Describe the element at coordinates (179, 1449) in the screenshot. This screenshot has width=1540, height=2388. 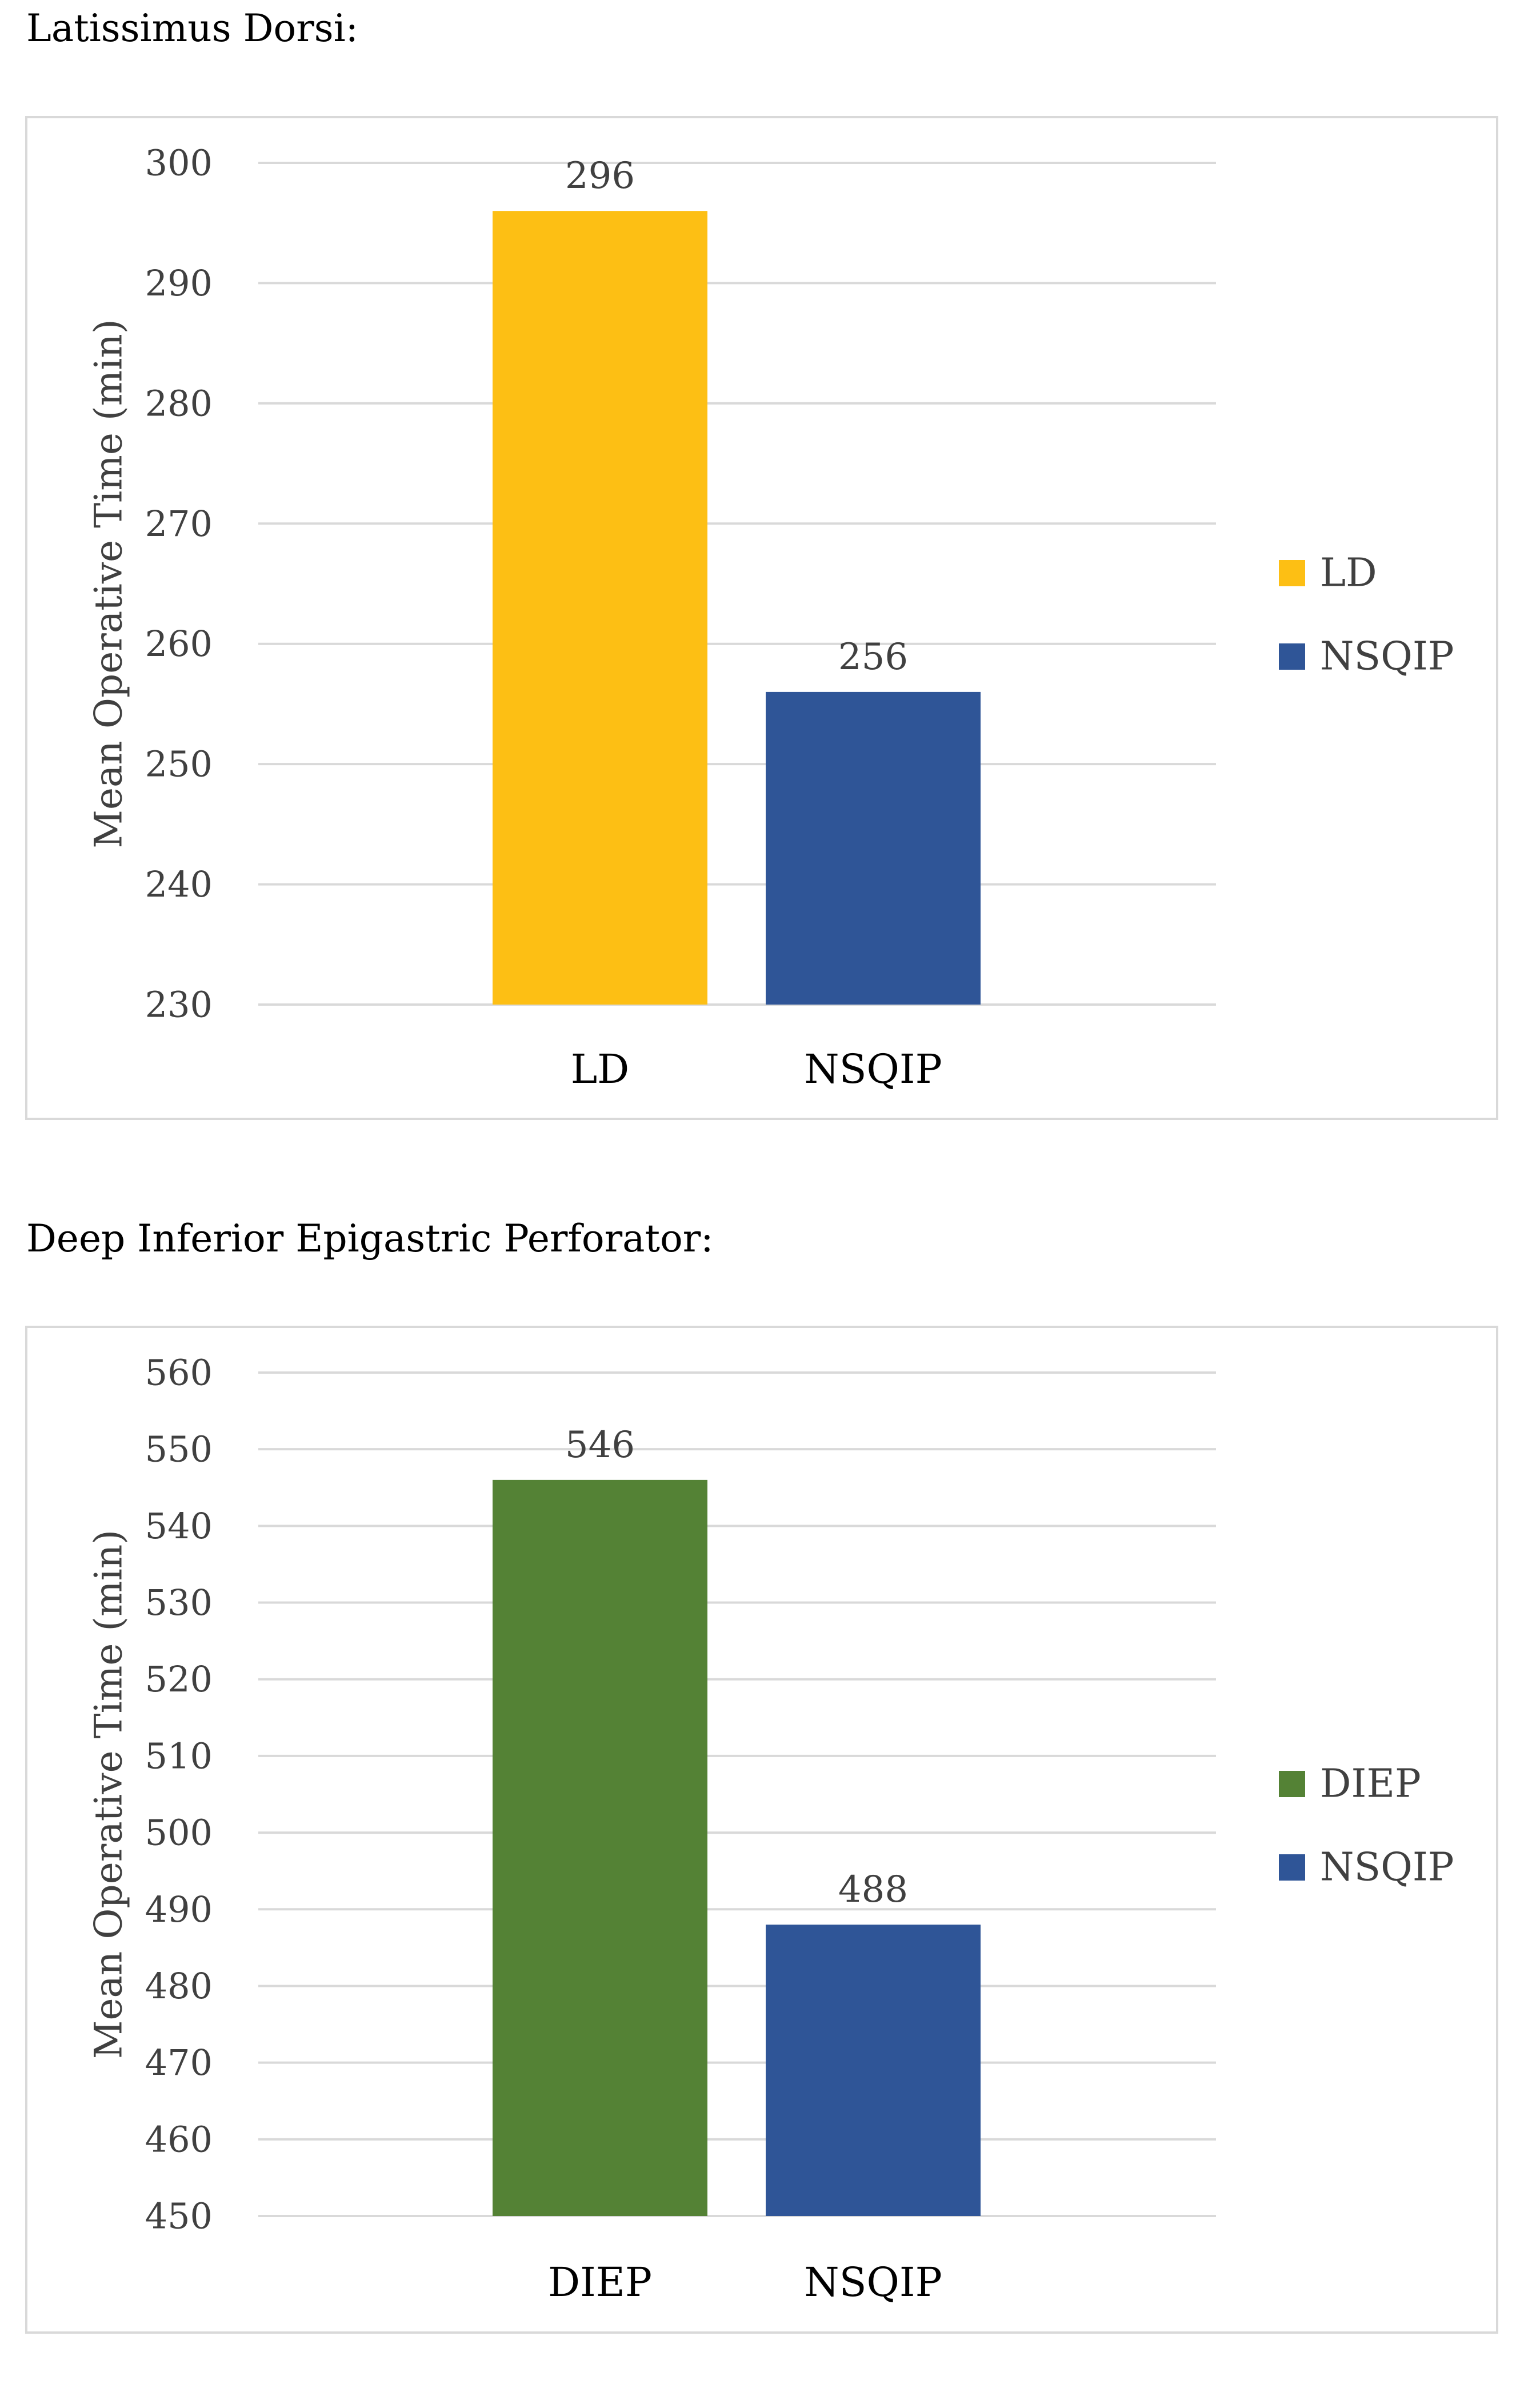
I see `y-tick-label: 550` at that location.